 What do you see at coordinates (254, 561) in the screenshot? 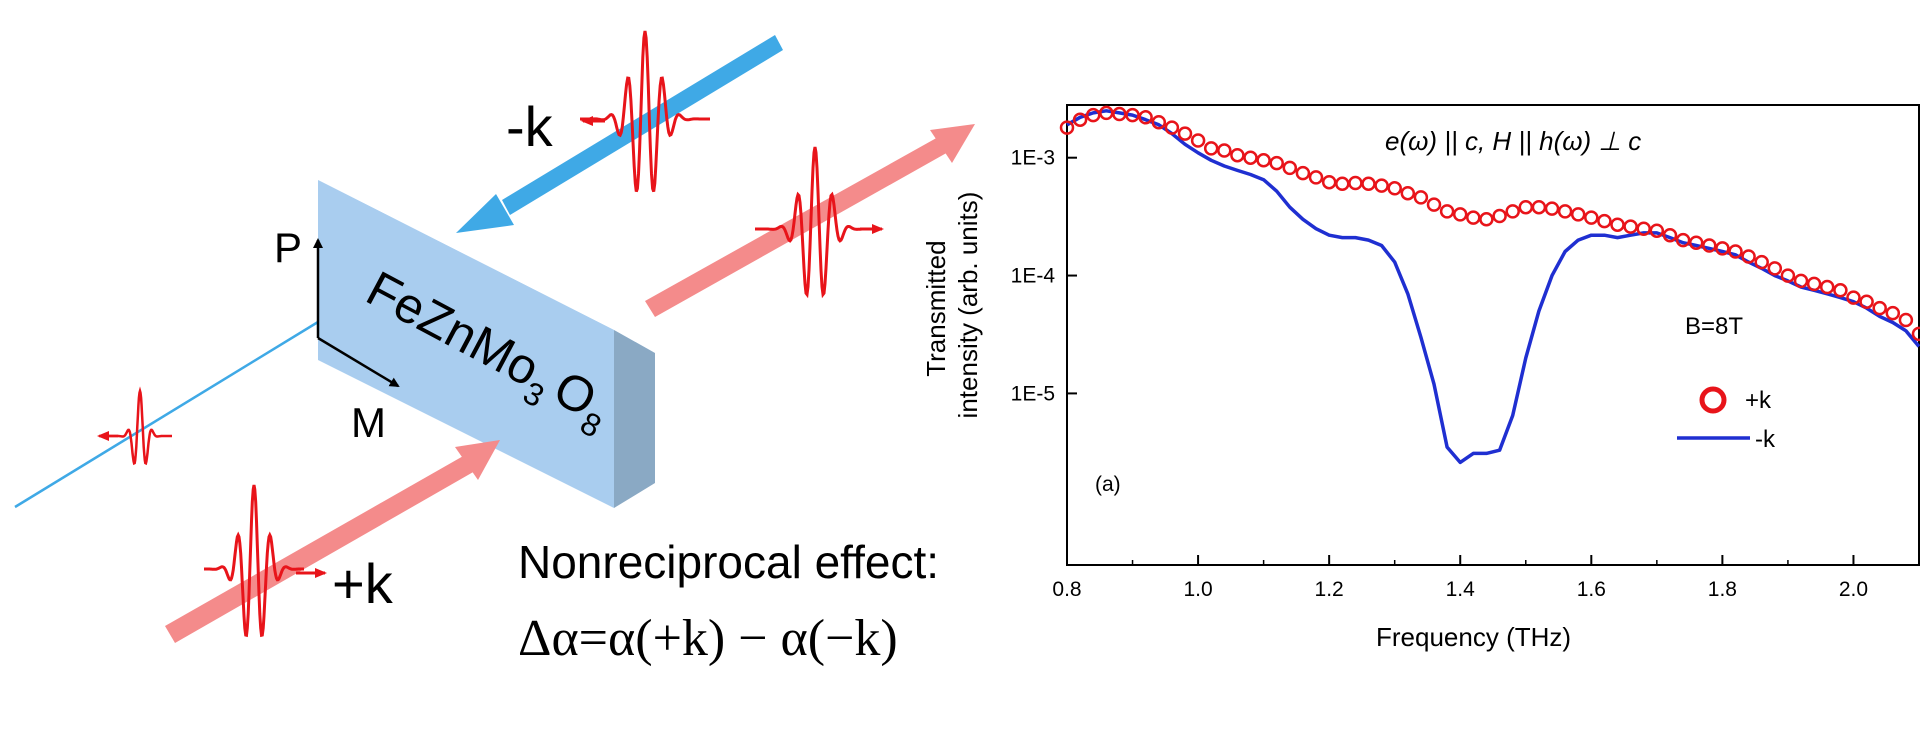
I see `wave-packet-plus-k-in` at bounding box center [254, 561].